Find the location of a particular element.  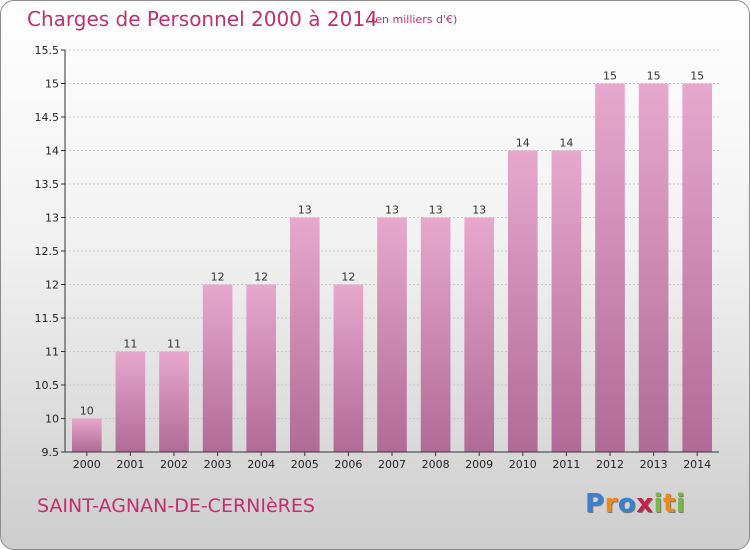

x-tick-label: 2010 is located at coordinates (523, 464).